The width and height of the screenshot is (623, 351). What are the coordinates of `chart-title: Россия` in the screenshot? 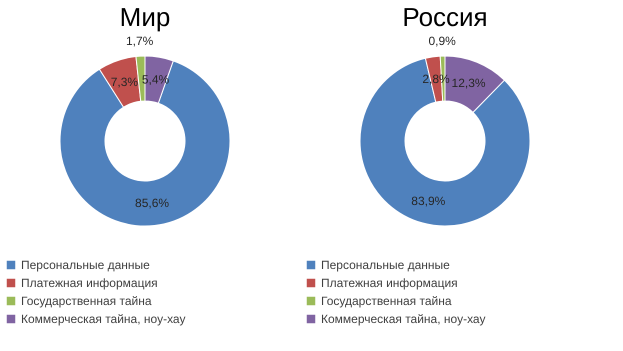 It's located at (445, 17).